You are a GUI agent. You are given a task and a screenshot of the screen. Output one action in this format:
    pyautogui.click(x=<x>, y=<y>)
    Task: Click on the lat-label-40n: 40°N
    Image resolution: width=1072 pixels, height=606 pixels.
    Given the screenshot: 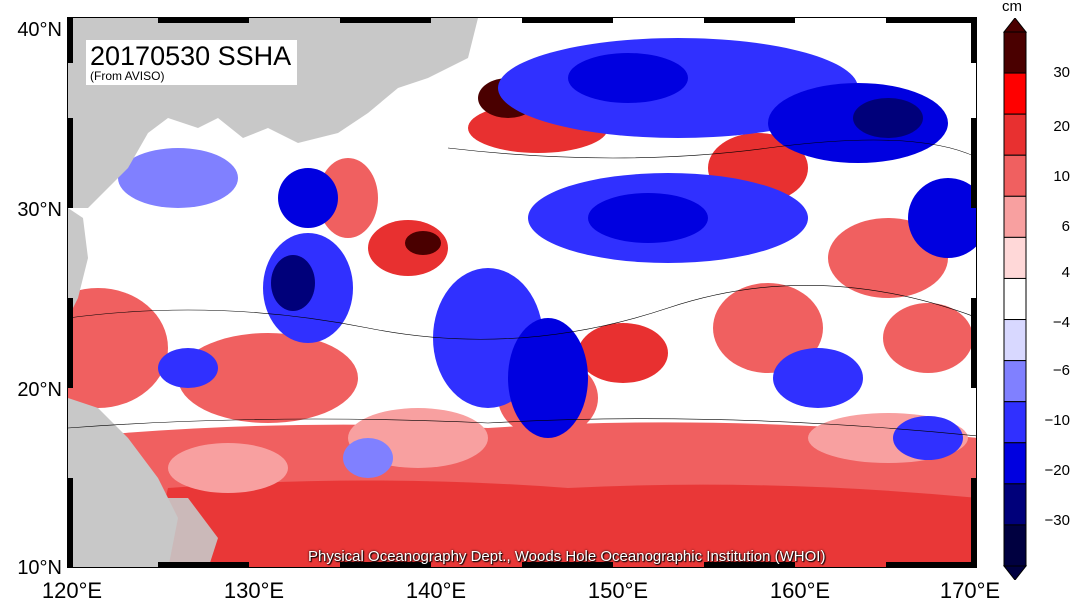 What is the action you would take?
    pyautogui.click(x=39, y=30)
    